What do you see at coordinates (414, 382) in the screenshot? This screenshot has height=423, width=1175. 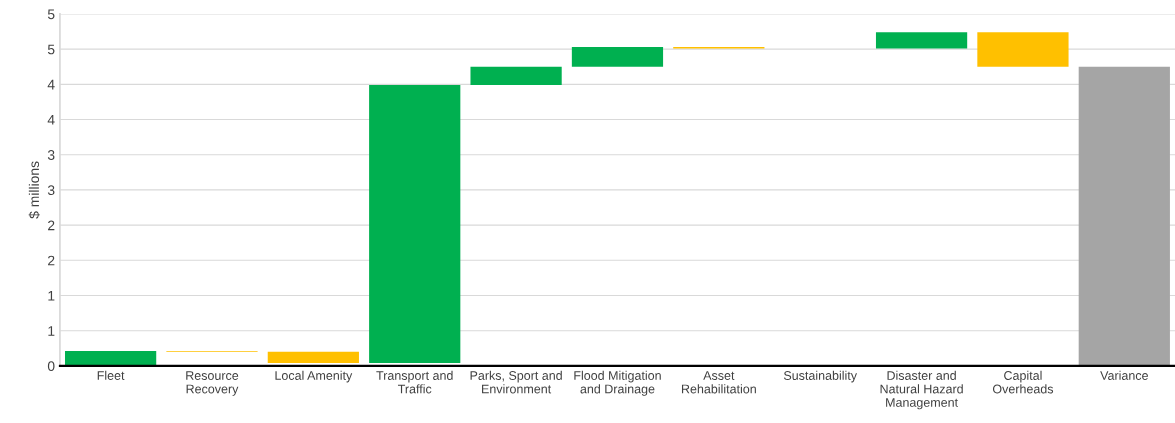 I see `x-tick-label: Transport and Traffic` at bounding box center [414, 382].